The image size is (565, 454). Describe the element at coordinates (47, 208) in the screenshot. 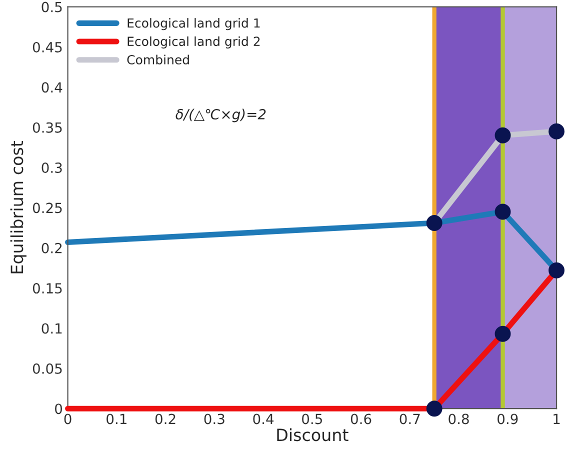

I see `y-tick-label: 0.25` at that location.